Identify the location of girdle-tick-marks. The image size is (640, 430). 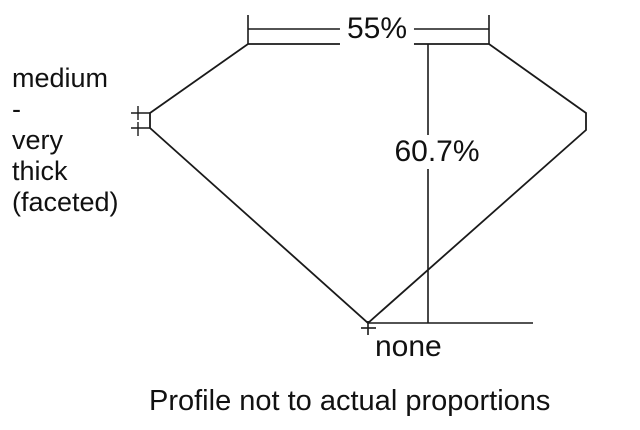
(140, 121).